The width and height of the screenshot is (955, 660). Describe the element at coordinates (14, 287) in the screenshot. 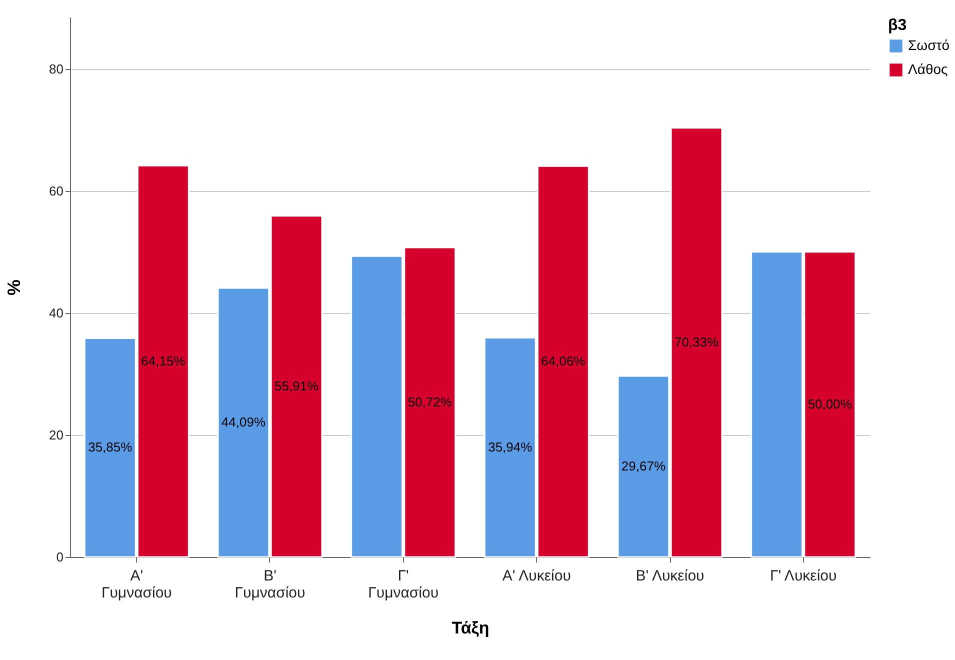

I see `y-axis-title: %` at that location.